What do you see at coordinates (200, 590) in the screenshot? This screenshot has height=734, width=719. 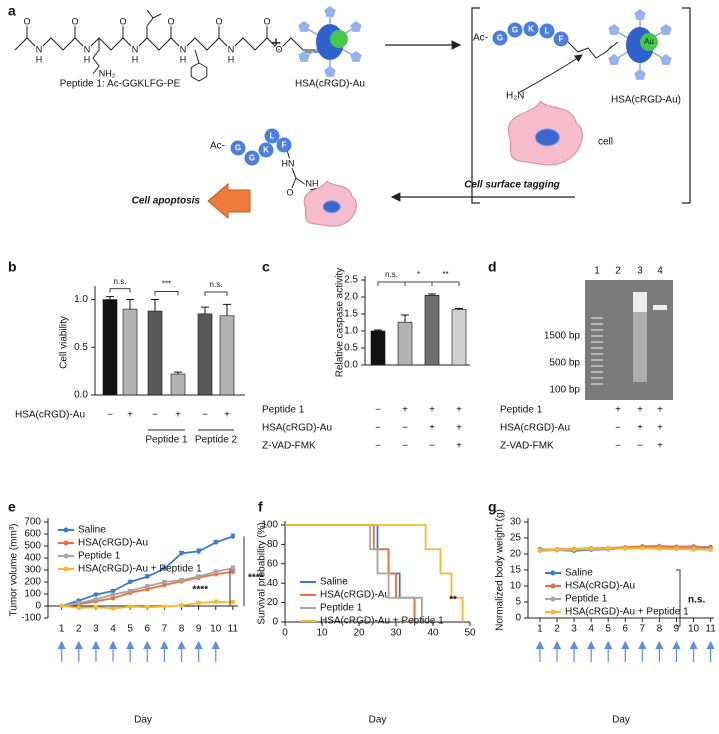 I see `annotation: ****` at bounding box center [200, 590].